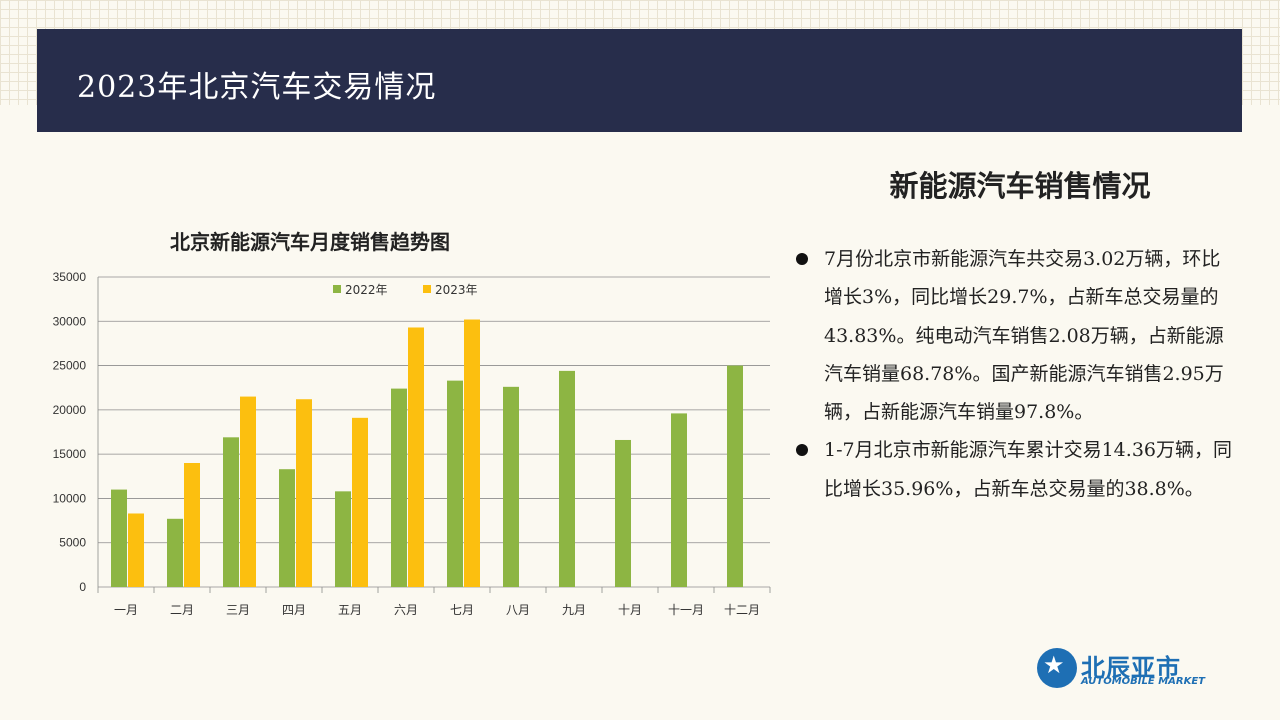 This screenshot has width=1280, height=720. What do you see at coordinates (126, 610) in the screenshot?
I see `x-tick-label: 一月` at bounding box center [126, 610].